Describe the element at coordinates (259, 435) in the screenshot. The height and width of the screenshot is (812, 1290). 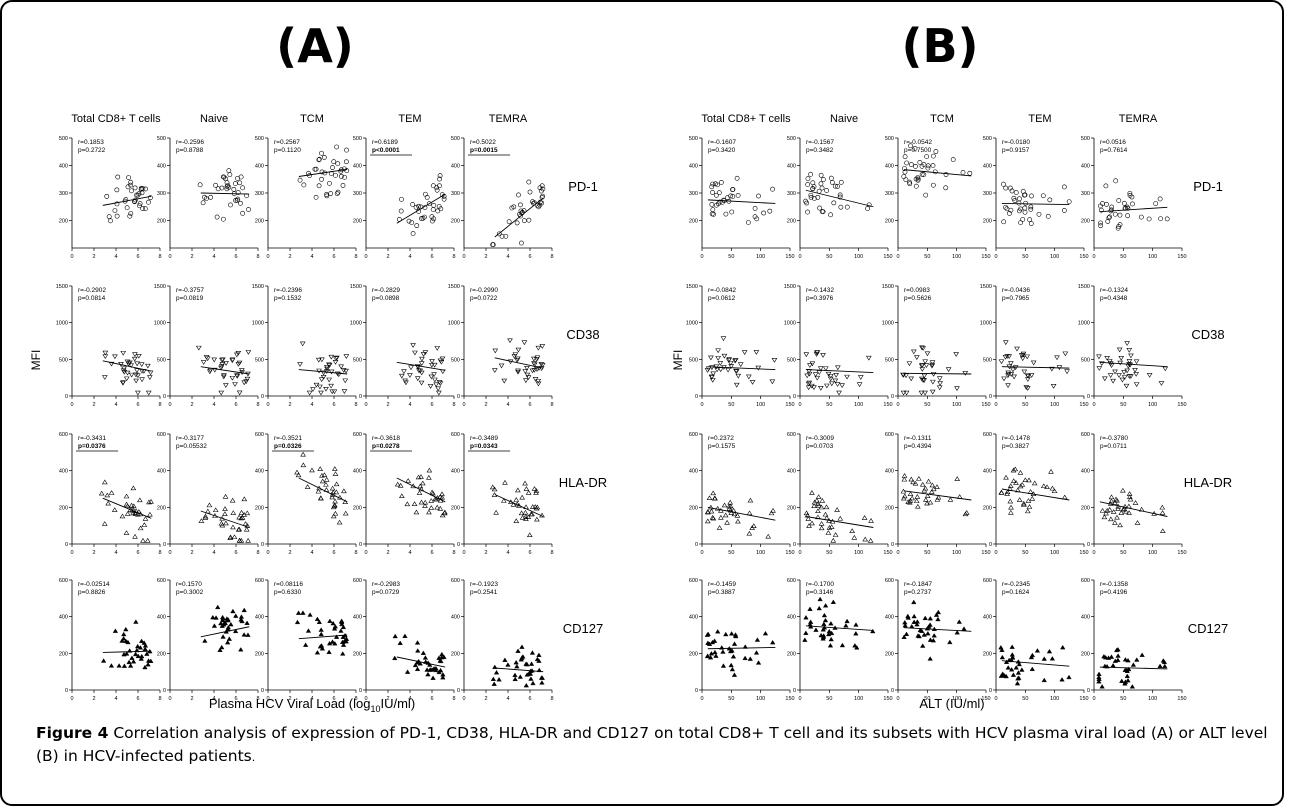
I see `y-tick-label: 600` at that location.